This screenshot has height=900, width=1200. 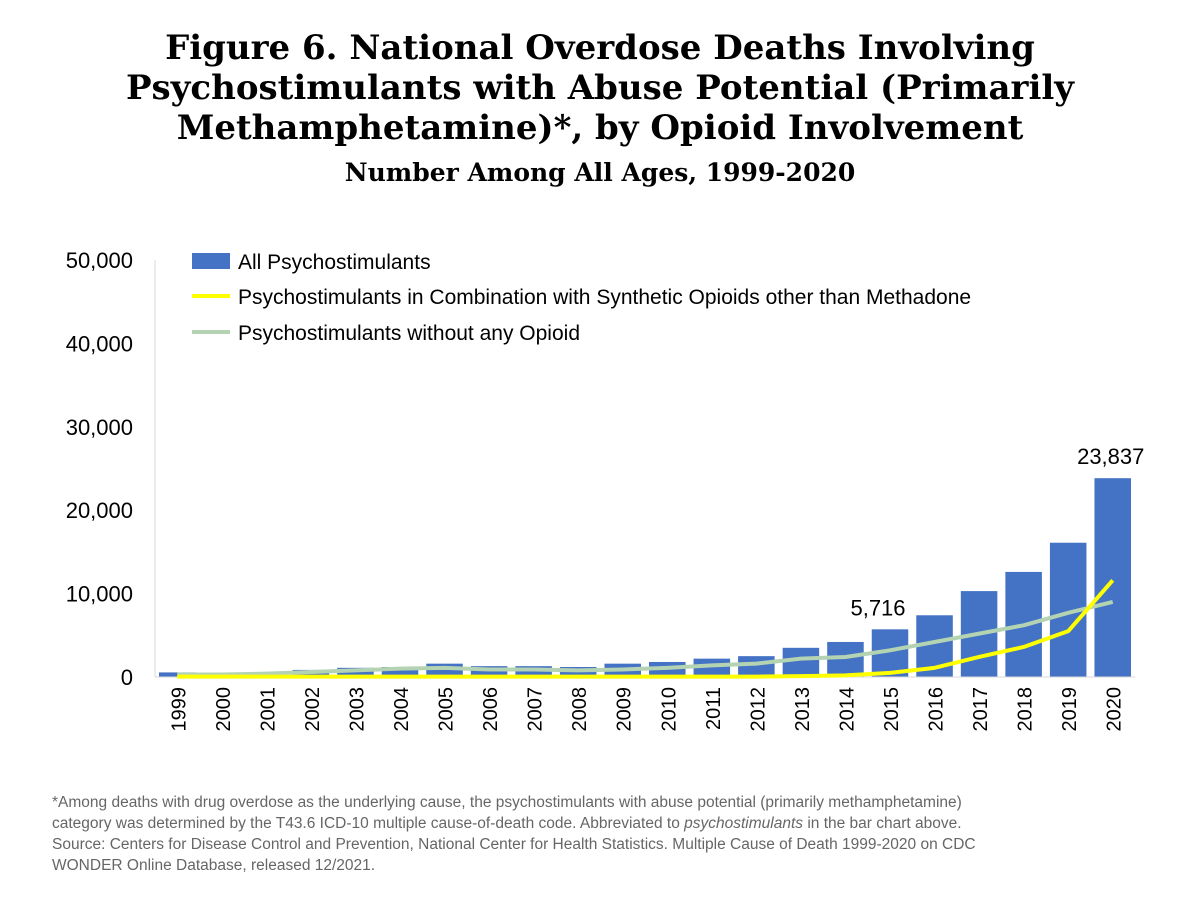 I want to click on bar-2006, so click(x=489, y=671).